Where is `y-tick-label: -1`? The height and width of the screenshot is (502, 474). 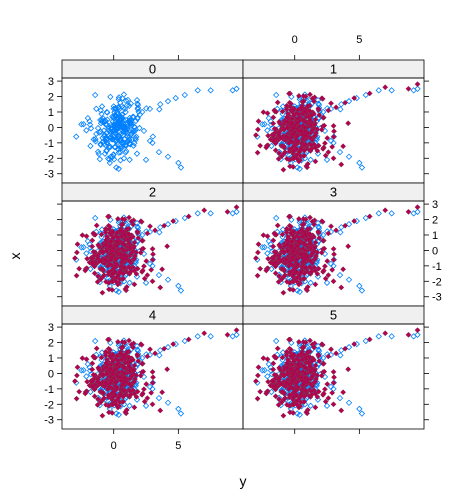
y-tick-label: -1 is located at coordinates (49, 144).